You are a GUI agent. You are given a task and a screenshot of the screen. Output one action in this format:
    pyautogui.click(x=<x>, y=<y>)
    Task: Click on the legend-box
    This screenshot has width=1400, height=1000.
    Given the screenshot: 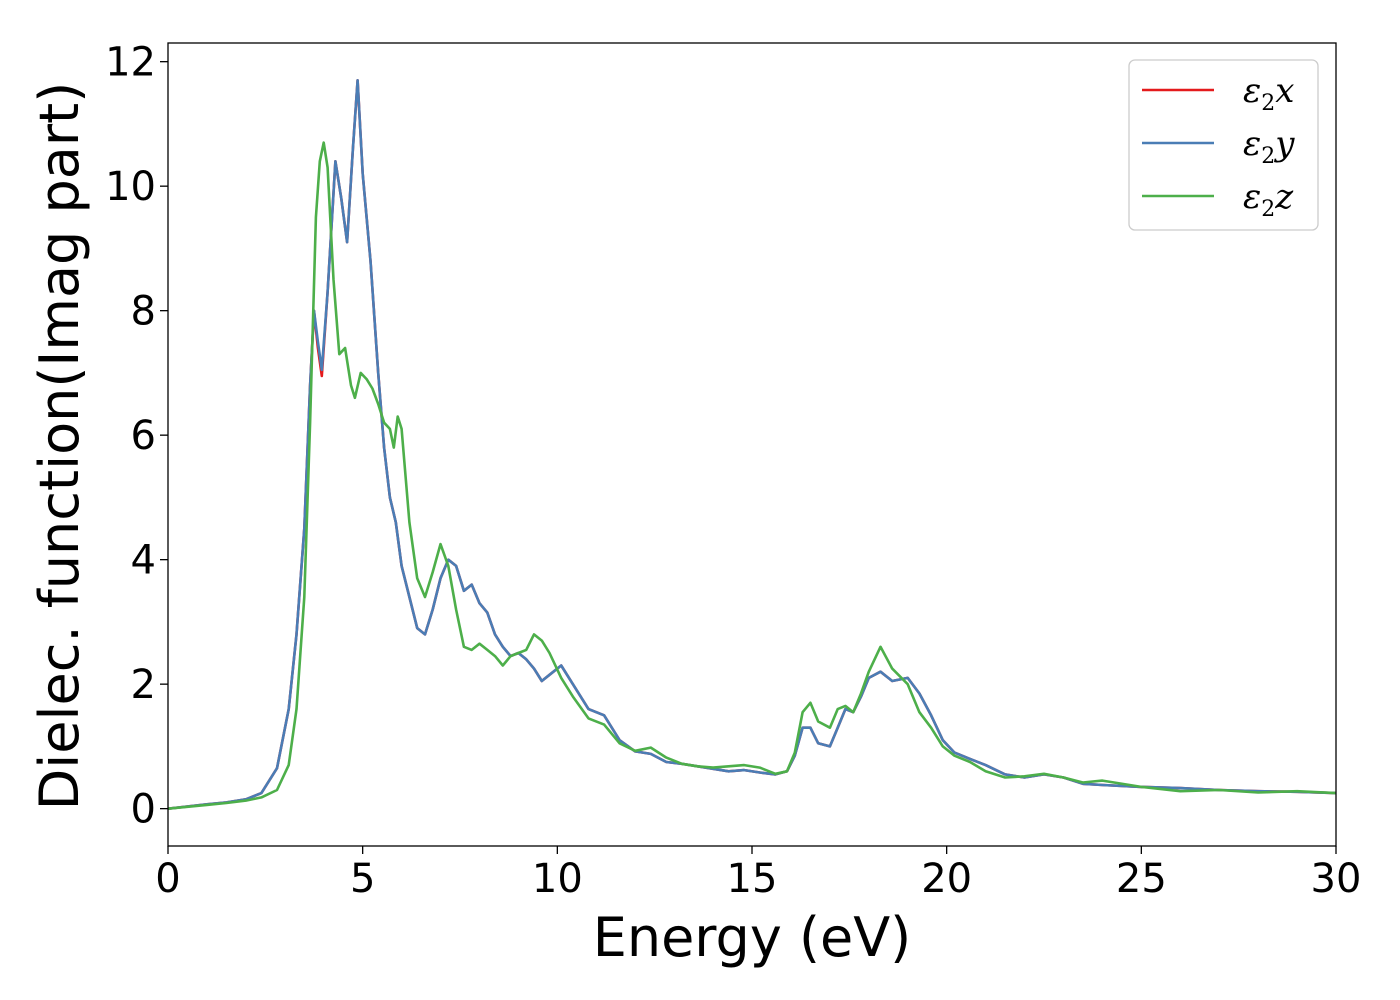 What is the action you would take?
    pyautogui.click(x=1223, y=145)
    